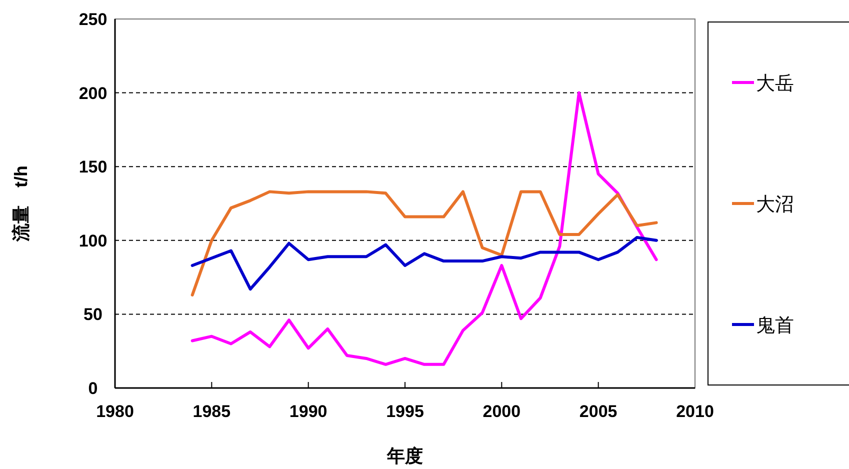  I want to click on x-tick-label: 1980, so click(115, 411).